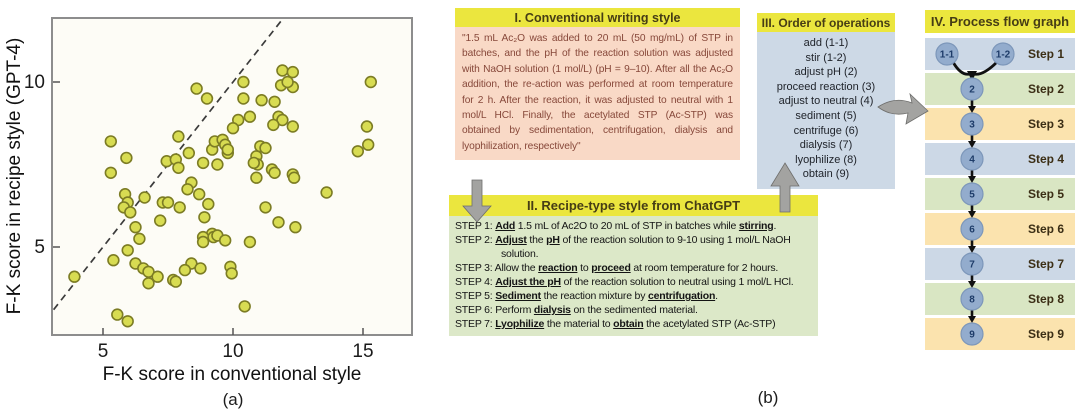  What do you see at coordinates (1000, 194) in the screenshot?
I see `flow-row: Step 5` at bounding box center [1000, 194].